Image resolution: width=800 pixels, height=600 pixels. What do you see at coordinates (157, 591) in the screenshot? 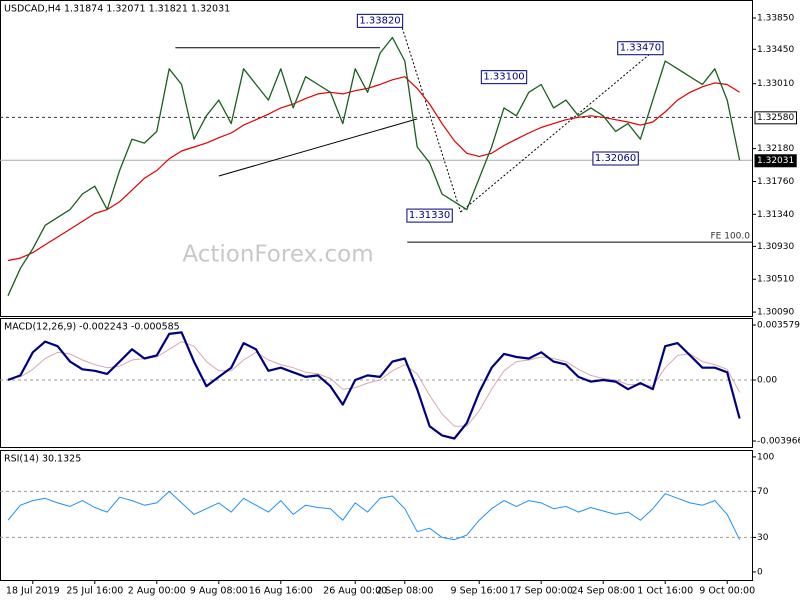
I see `x-tick-label: 2 Aug 00:00` at bounding box center [157, 591].